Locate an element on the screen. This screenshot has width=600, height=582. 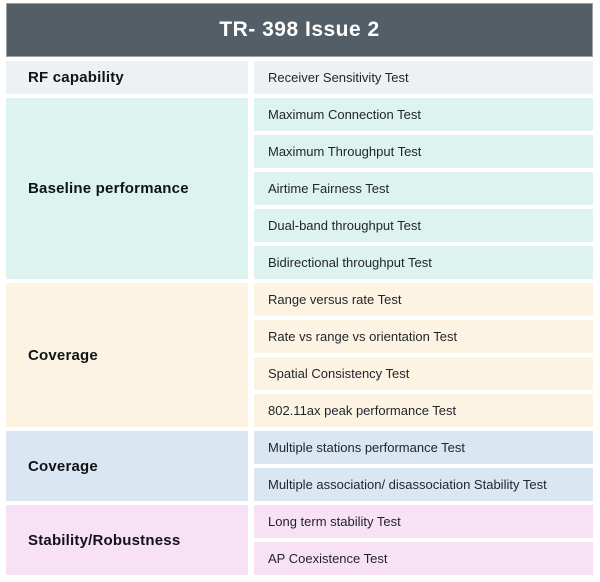
tests-column: Receiver Sensitivity Test is located at coordinates (423, 77).